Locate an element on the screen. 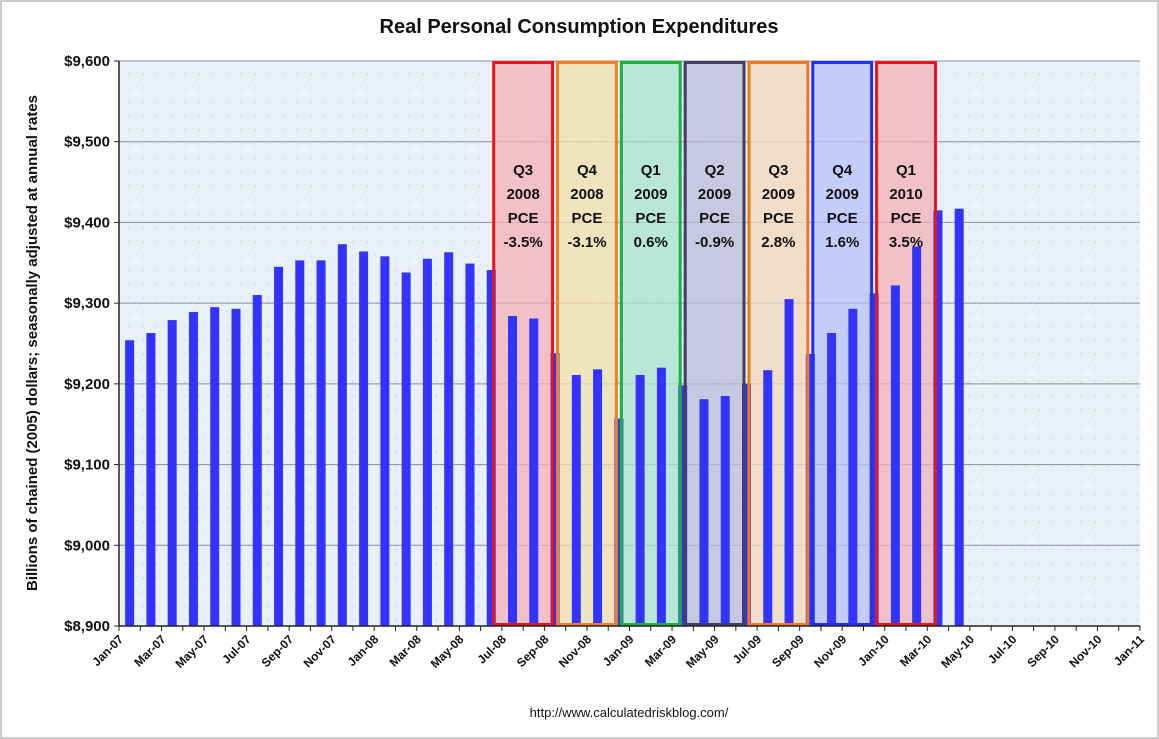 The image size is (1159, 739). quarter-annotation-text: Q2 is located at coordinates (715, 170).